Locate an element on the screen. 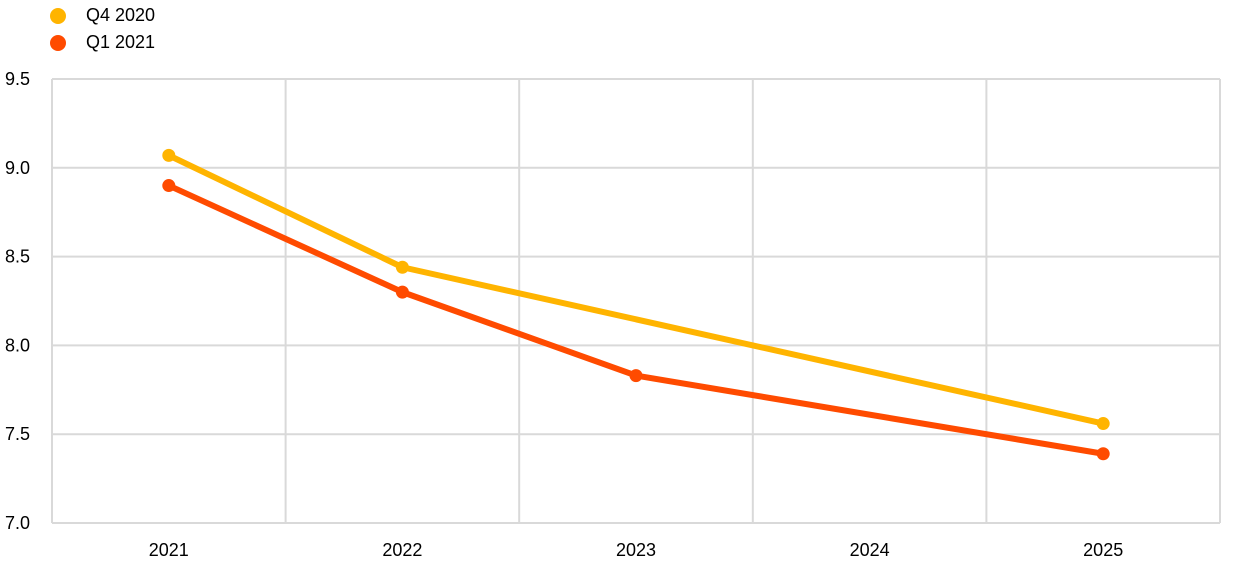 The image size is (1240, 571). y-tick-label: 9.0 is located at coordinates (17, 168).